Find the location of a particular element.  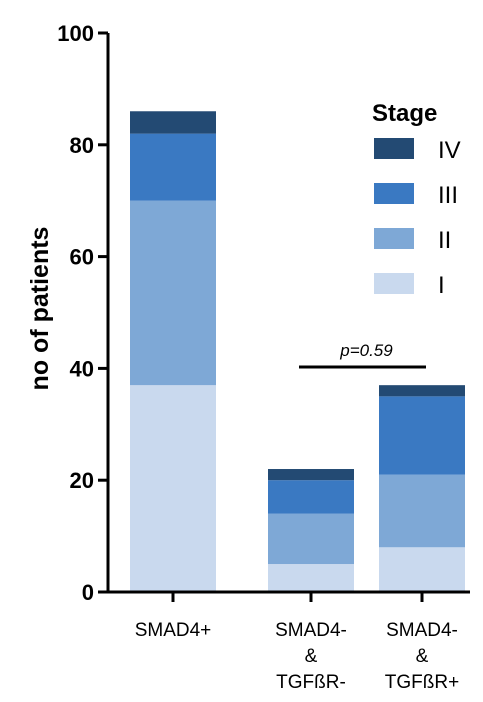

bar-segment-cat2-stage-III is located at coordinates (422, 435).